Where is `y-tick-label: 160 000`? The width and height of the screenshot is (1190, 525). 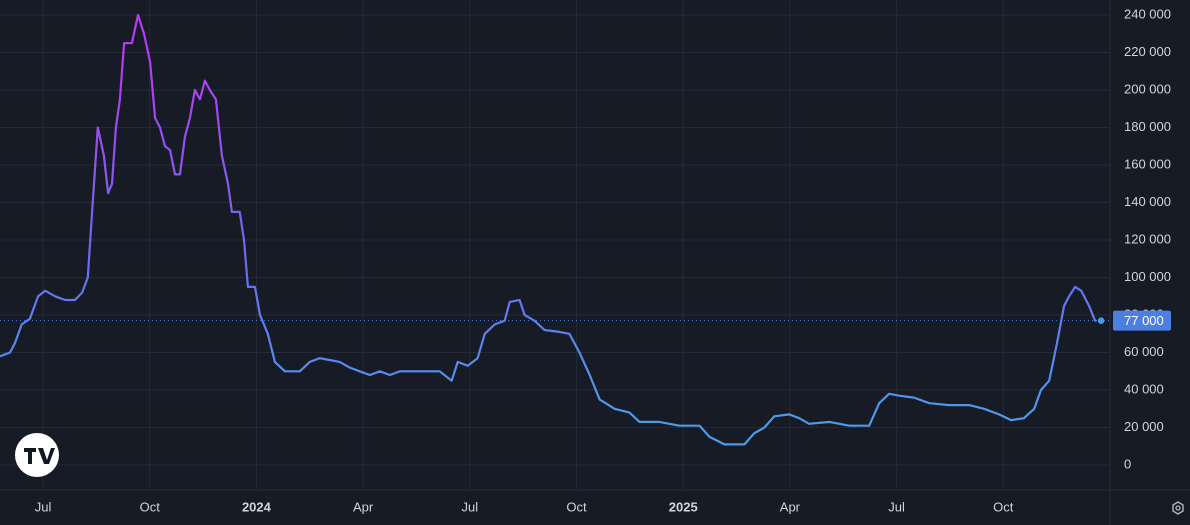
y-tick-label: 160 000 is located at coordinates (1147, 163).